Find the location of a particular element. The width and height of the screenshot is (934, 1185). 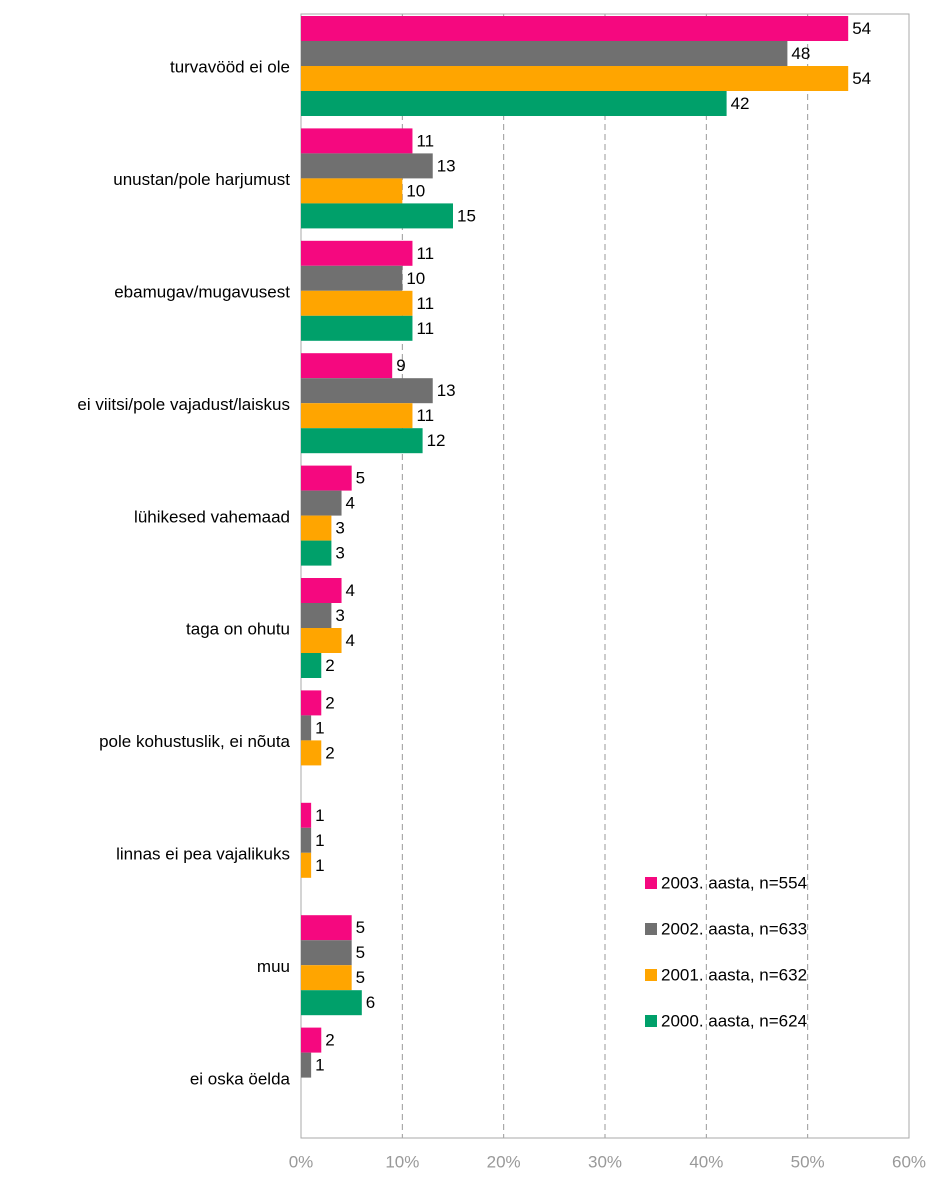

data-label: 48 is located at coordinates (800, 53).